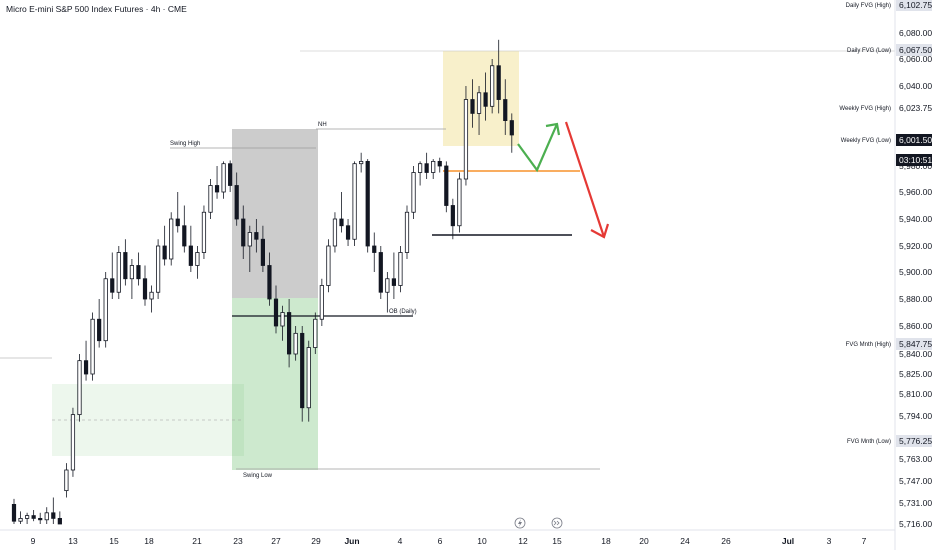 The image size is (932, 550). What do you see at coordinates (440, 541) in the screenshot?
I see `x-tick-label: 6` at bounding box center [440, 541].